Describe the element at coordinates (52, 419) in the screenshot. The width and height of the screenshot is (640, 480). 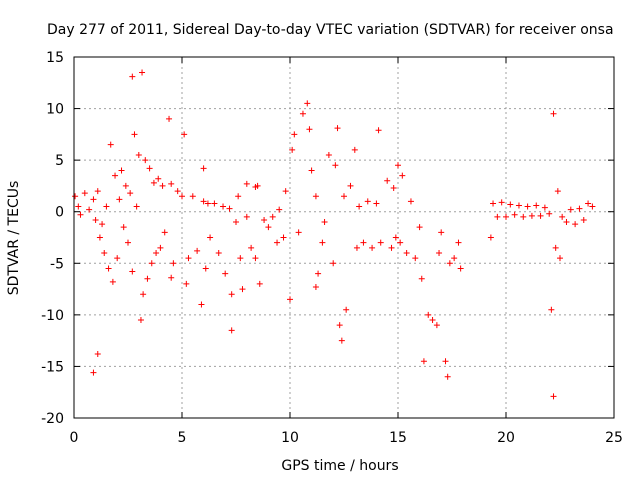
I see `y-tick-label: -20` at that location.